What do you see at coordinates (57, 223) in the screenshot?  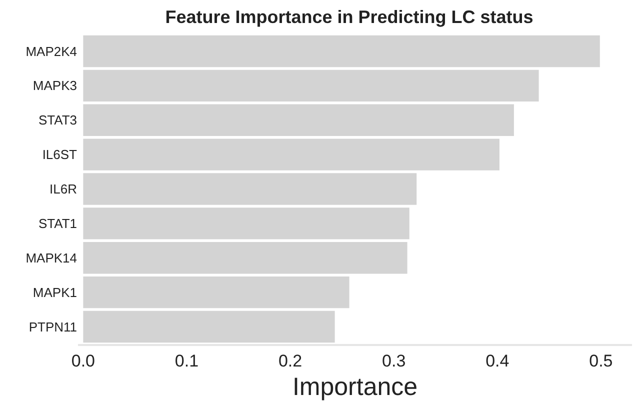 I see `y-tick-label: STAT1` at bounding box center [57, 223].